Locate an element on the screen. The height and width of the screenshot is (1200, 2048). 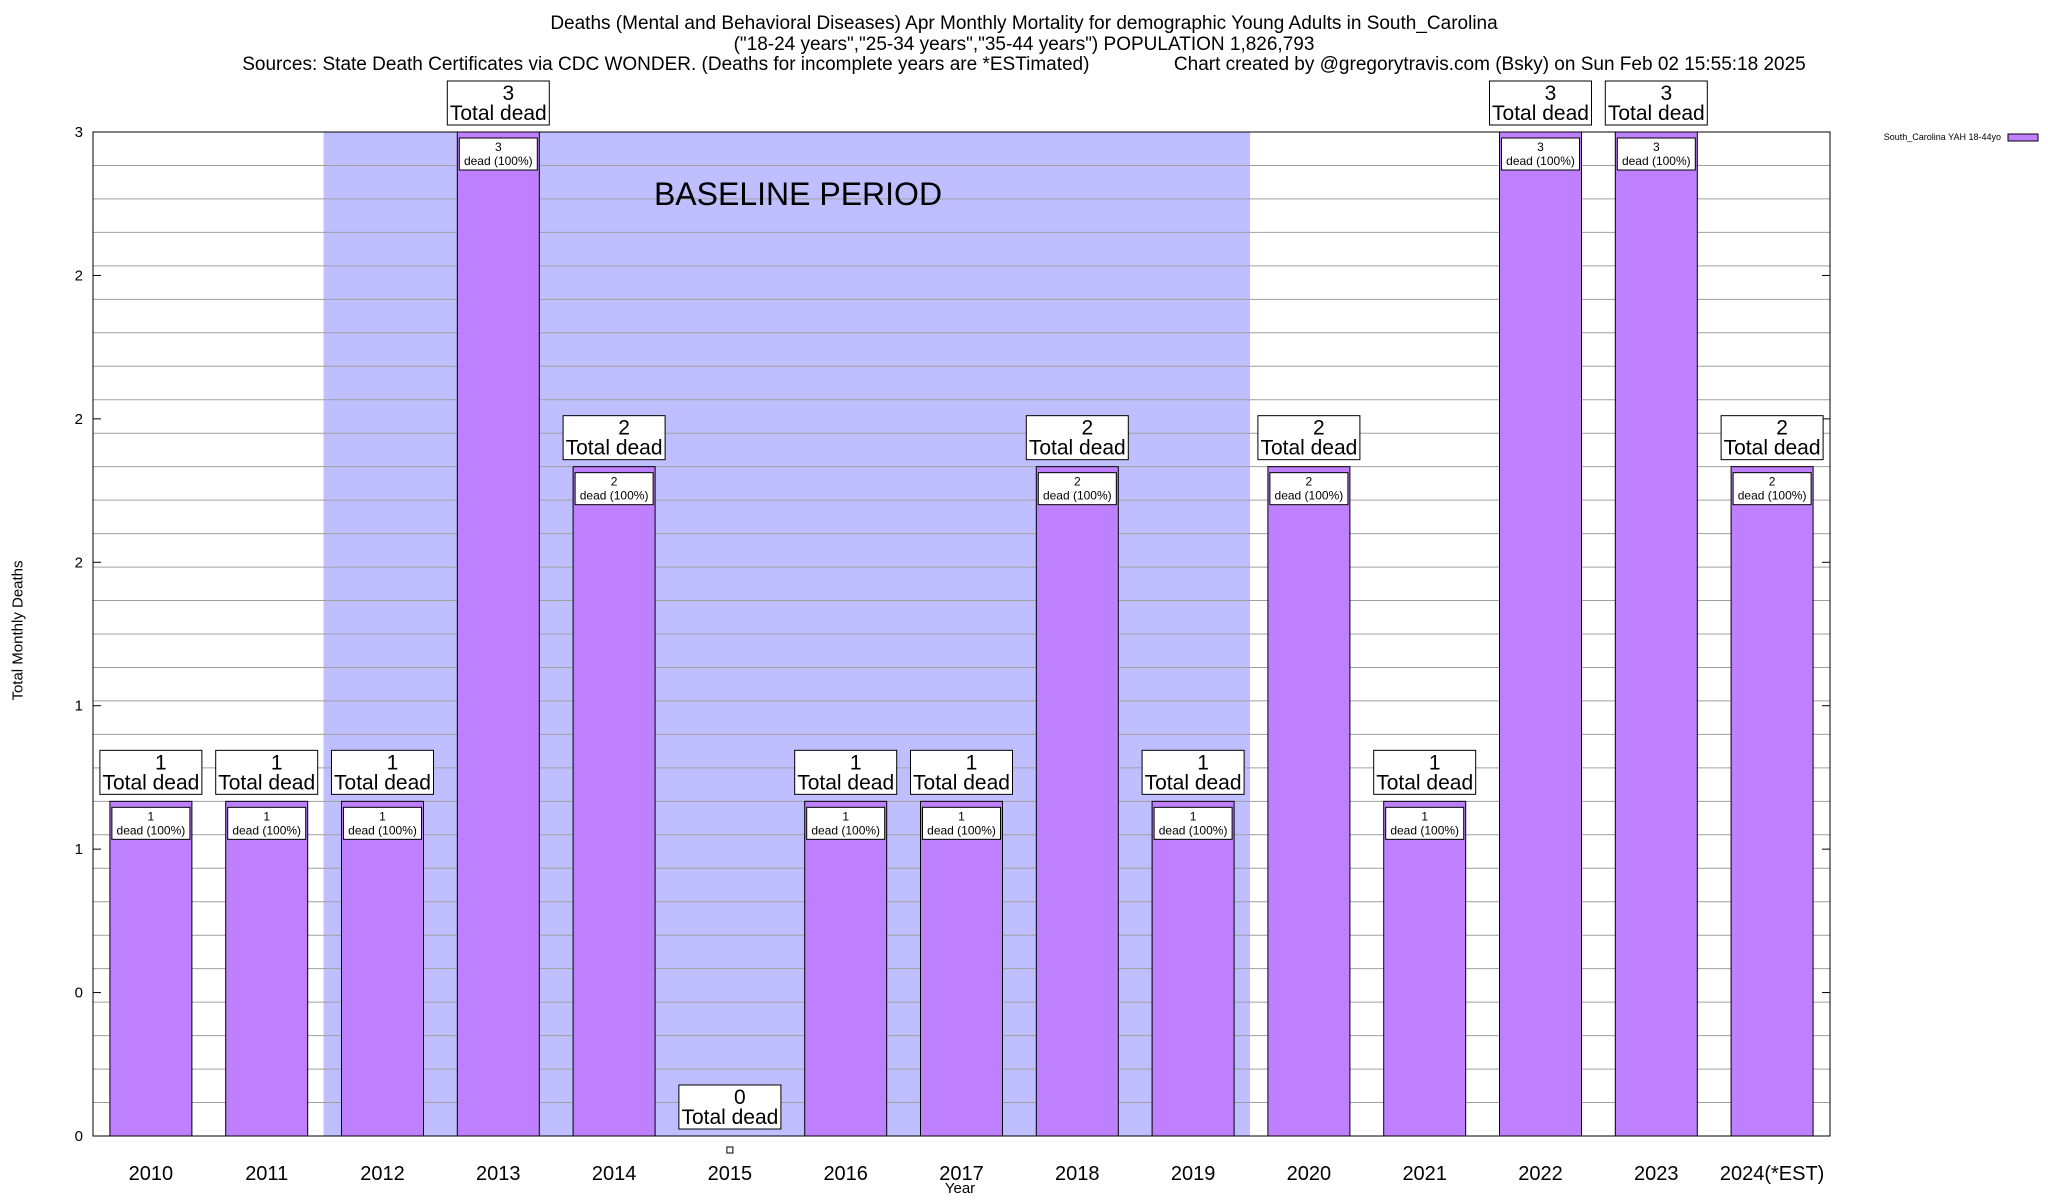
zero-marker is located at coordinates (730, 1150).